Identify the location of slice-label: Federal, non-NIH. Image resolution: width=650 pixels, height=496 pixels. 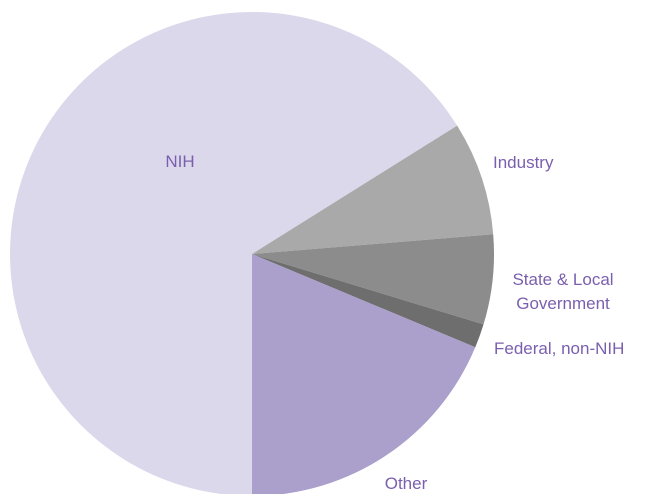
(559, 348).